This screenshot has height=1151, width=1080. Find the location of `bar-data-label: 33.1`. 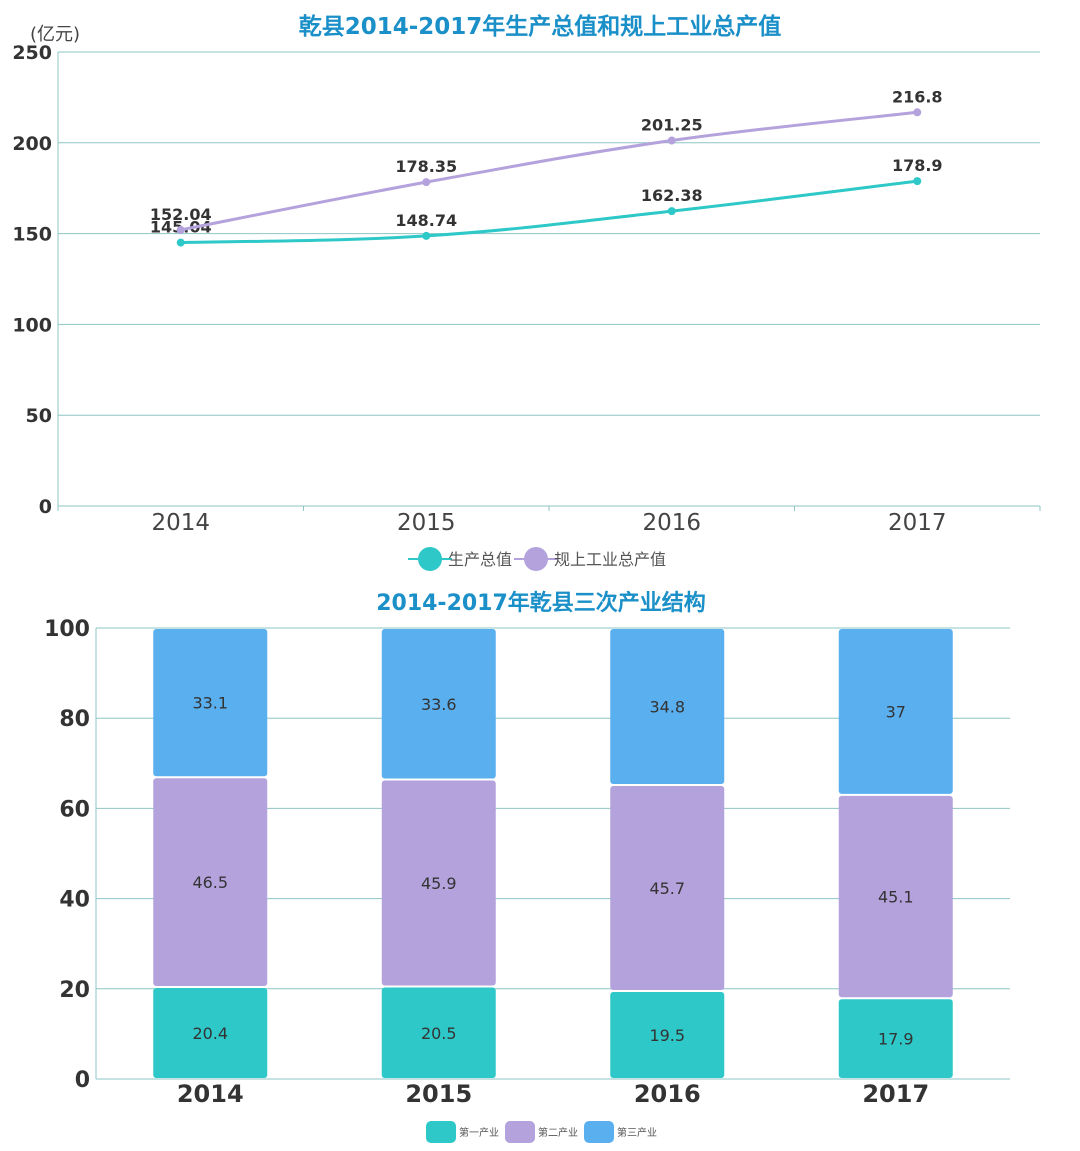

bar-data-label: 33.1 is located at coordinates (210, 703).